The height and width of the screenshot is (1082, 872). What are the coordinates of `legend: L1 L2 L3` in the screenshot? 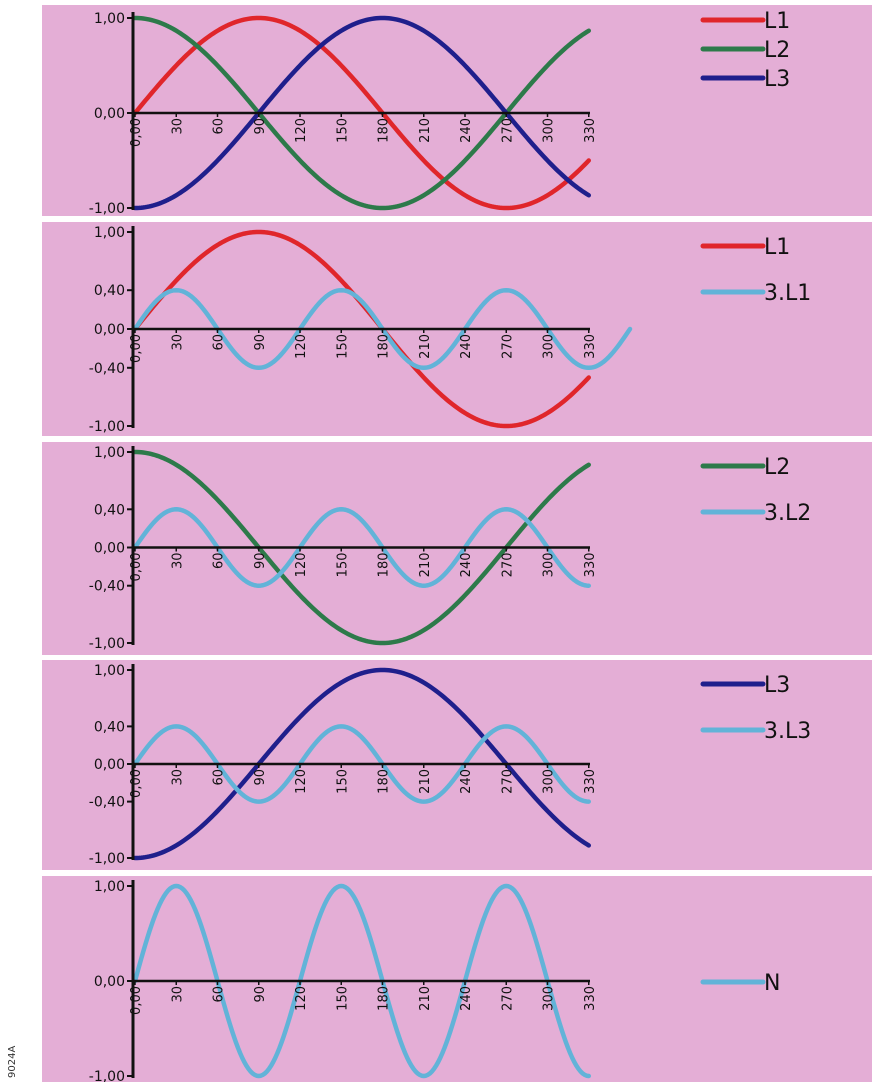 It's located at (745, 50).